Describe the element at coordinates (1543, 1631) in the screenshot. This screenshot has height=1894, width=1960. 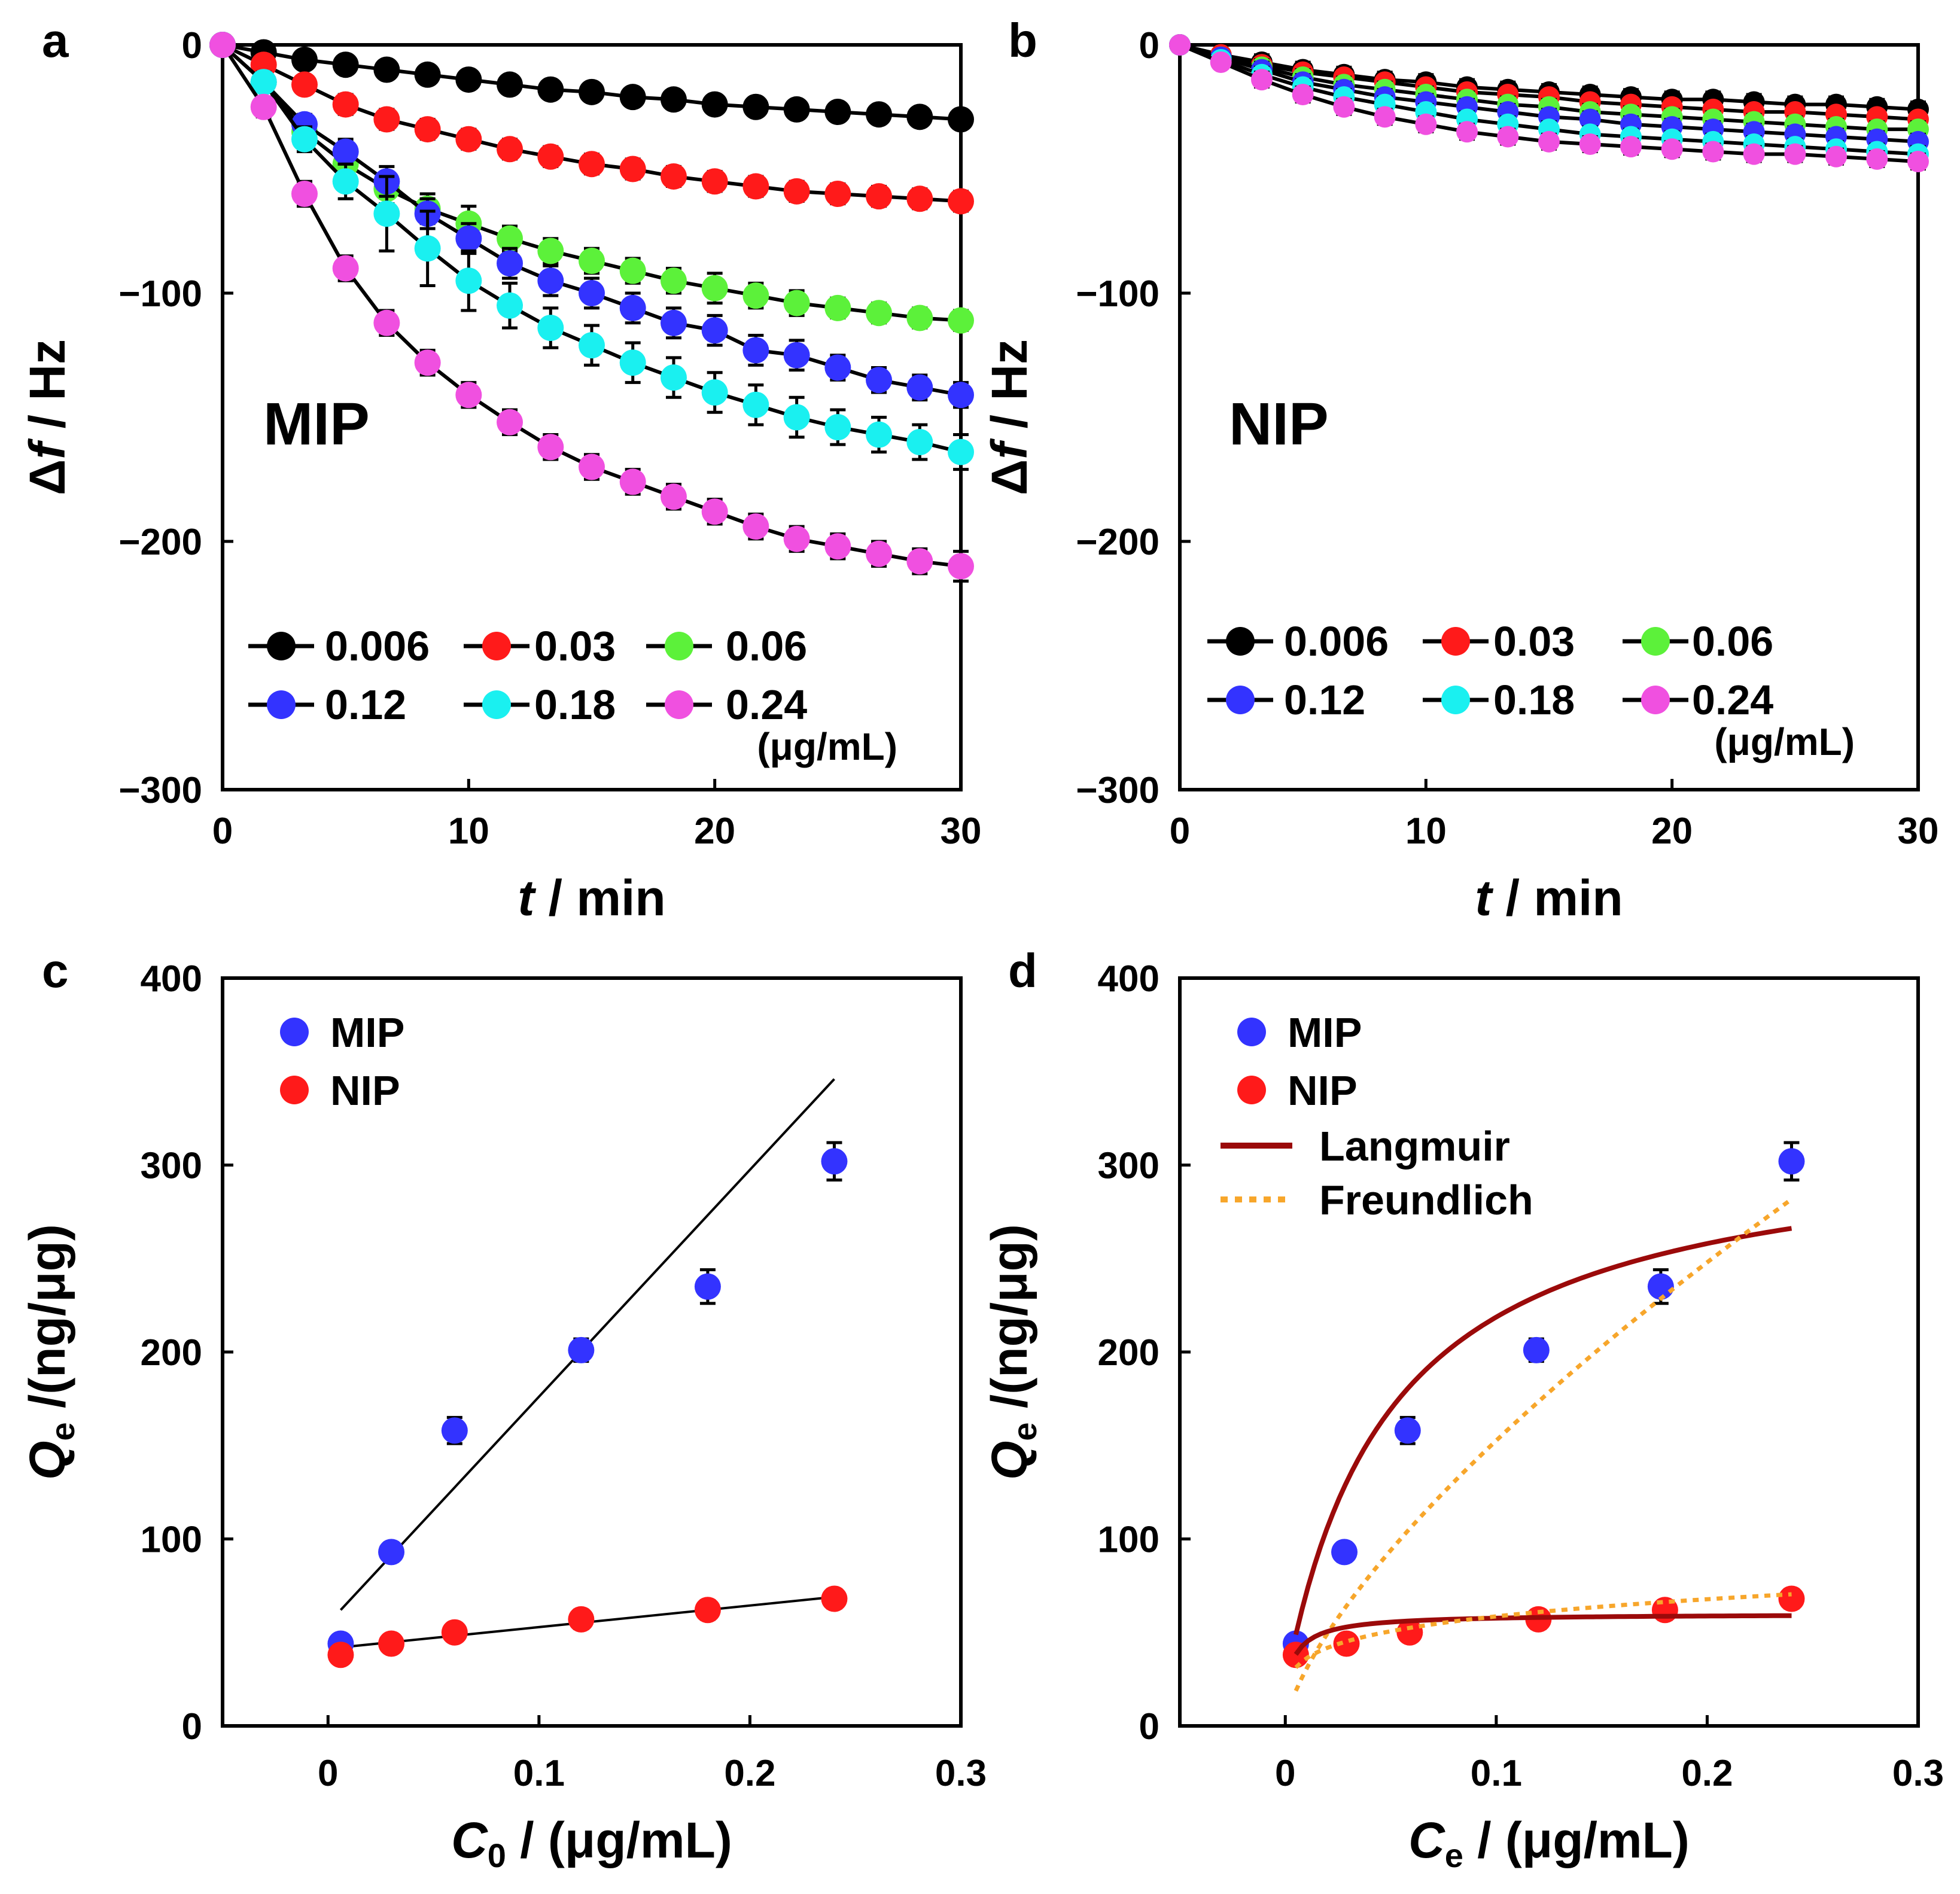
I see `d-fit-freundlich-nip` at that location.